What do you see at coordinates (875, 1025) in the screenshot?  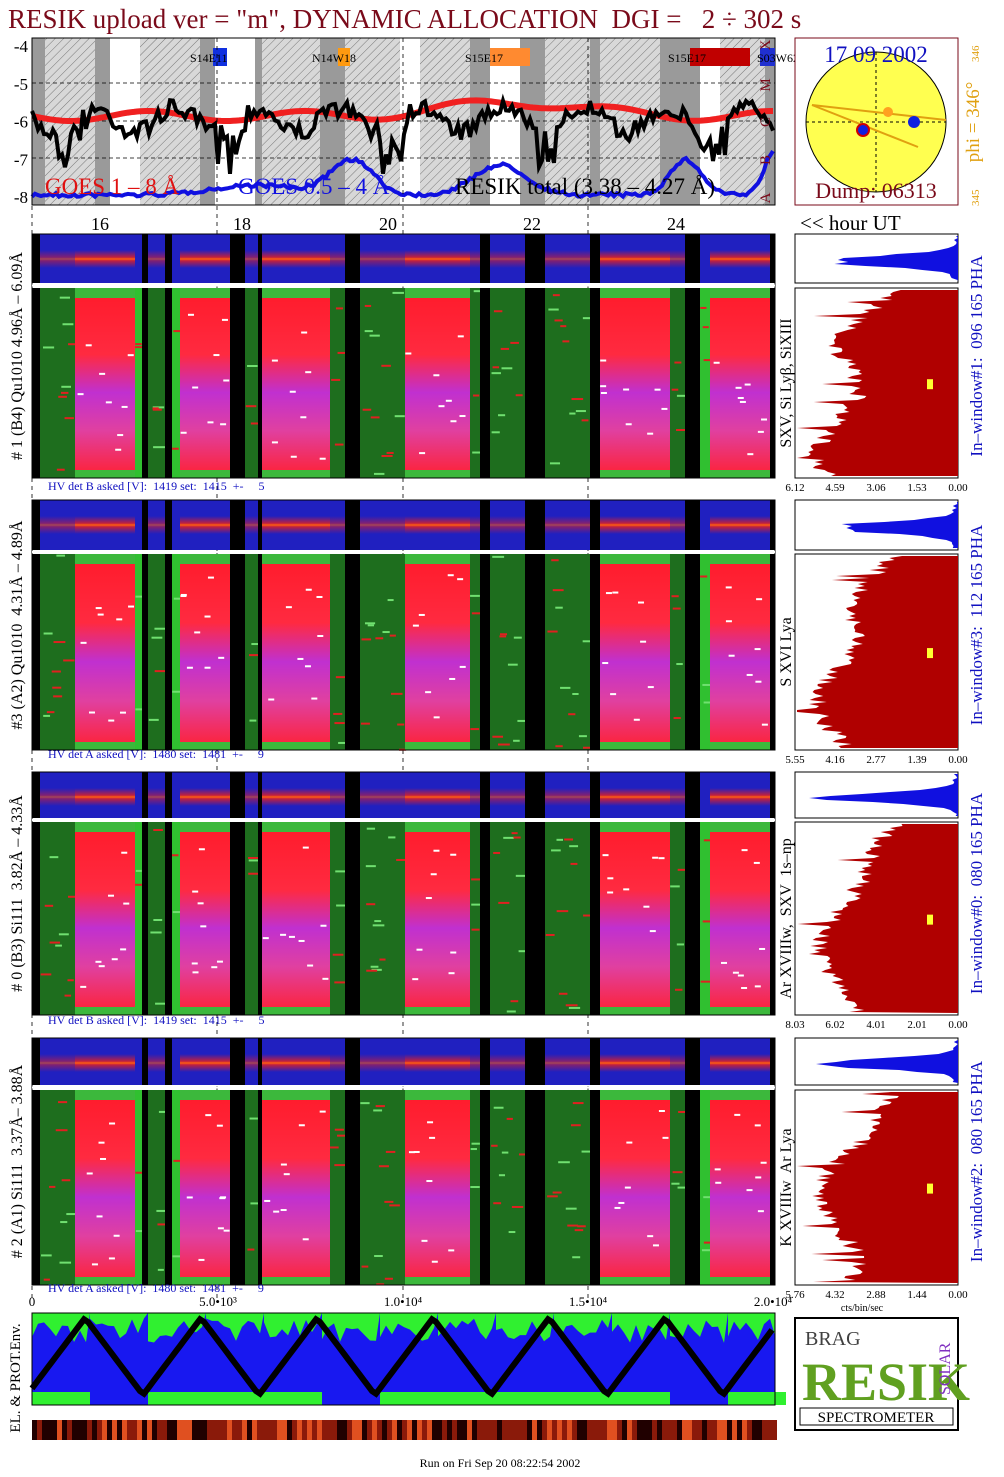 I see `spectrum-tick: 4.01` at bounding box center [875, 1025].